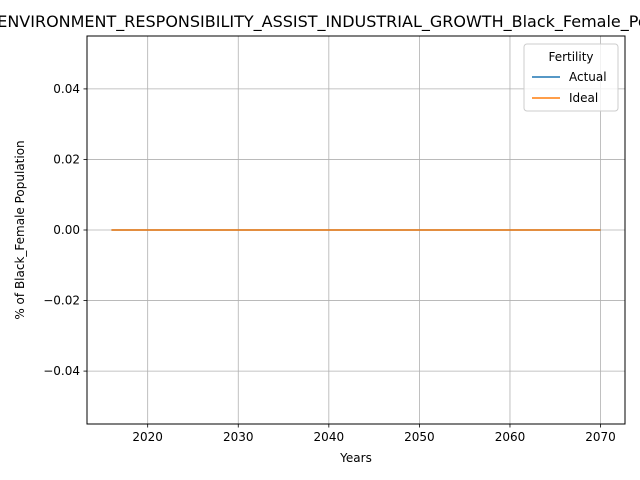 The width and height of the screenshot is (640, 480). Describe the element at coordinates (588, 77) in the screenshot. I see `legend-label-actual: Actual` at that location.